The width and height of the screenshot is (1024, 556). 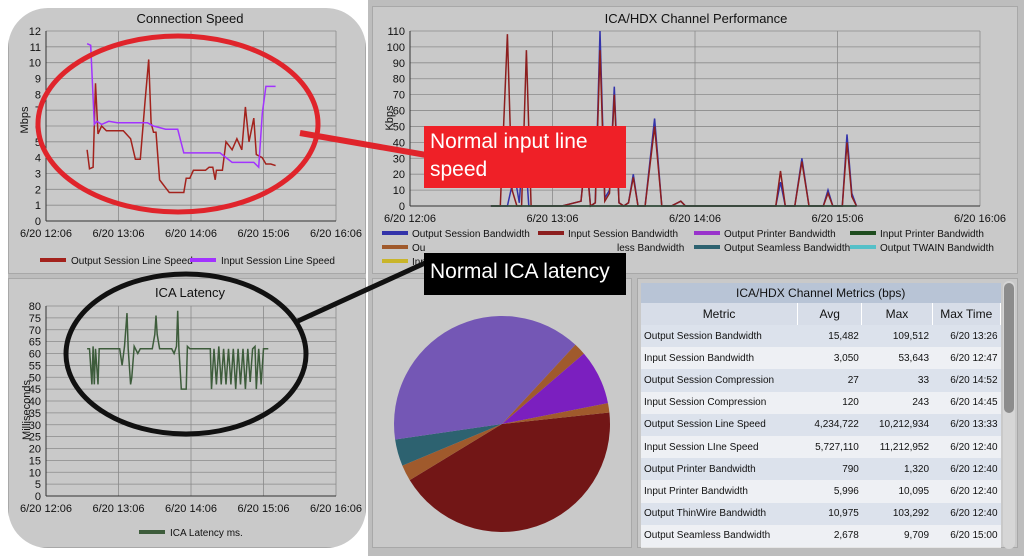 What do you see at coordinates (897, 314) in the screenshot?
I see `column-header-max: Max` at bounding box center [897, 314].